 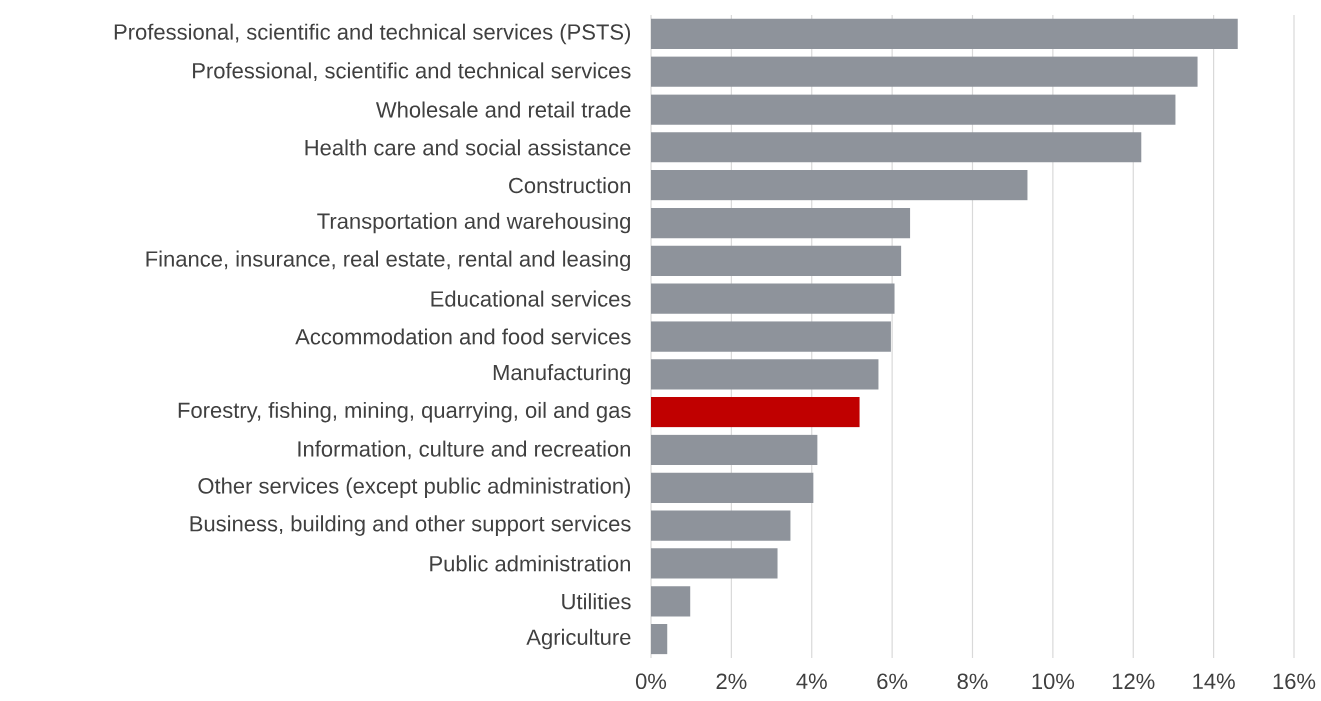 I want to click on y-tick-label: Accommodation and food services, so click(x=463, y=336).